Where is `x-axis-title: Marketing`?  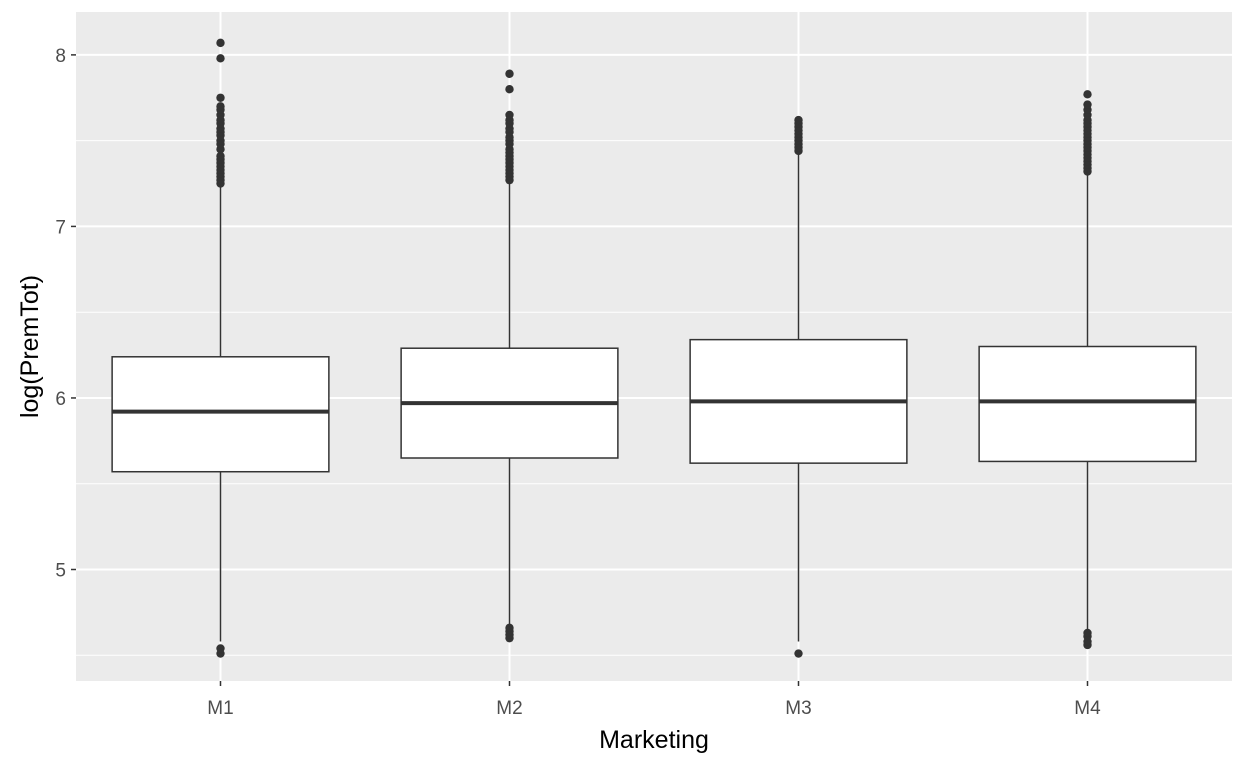
x-axis-title: Marketing is located at coordinates (654, 740).